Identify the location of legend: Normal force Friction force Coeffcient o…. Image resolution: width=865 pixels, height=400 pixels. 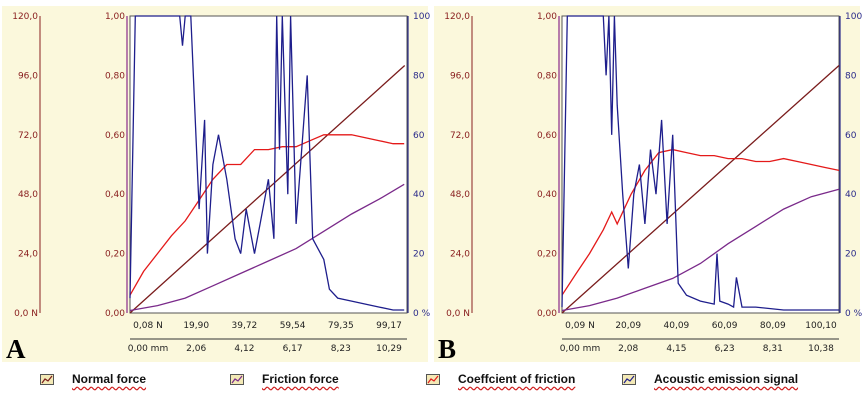
(432, 384).